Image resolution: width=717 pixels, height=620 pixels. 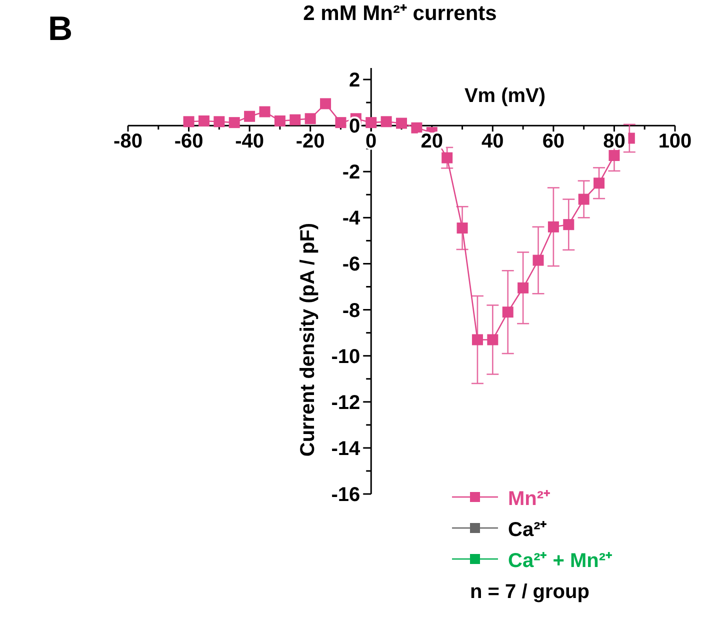 I want to click on x-tick-label: -20, so click(x=310, y=141).